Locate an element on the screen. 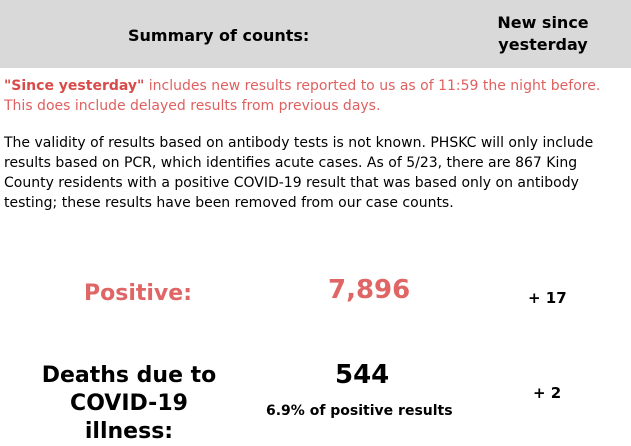 The height and width of the screenshot is (446, 631). positive-label: Positive: is located at coordinates (138, 293).